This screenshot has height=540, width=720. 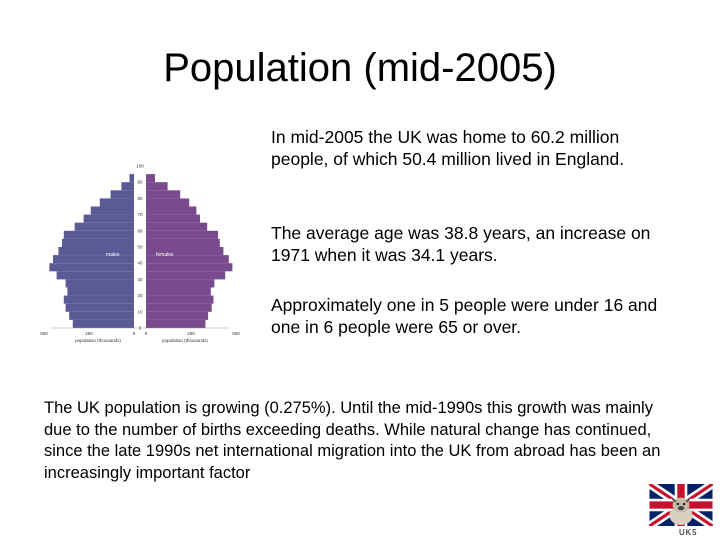 What do you see at coordinates (140, 263) in the screenshot?
I see `age-tick-label: 40` at bounding box center [140, 263].